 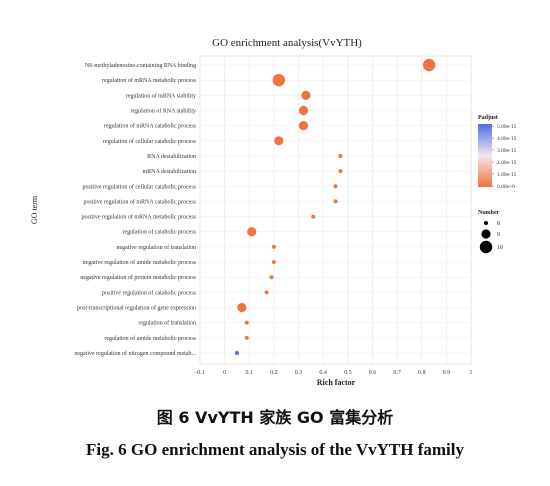 What do you see at coordinates (422, 373) in the screenshot?
I see `x-tick-label: 0.8` at bounding box center [422, 373].